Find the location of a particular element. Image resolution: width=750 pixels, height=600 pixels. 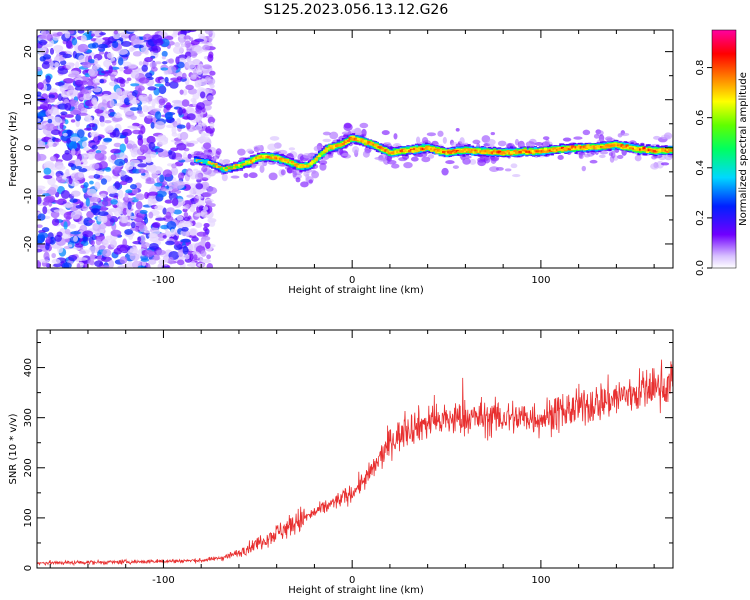

spectrogram-x-tick-label: 0 is located at coordinates (352, 280).